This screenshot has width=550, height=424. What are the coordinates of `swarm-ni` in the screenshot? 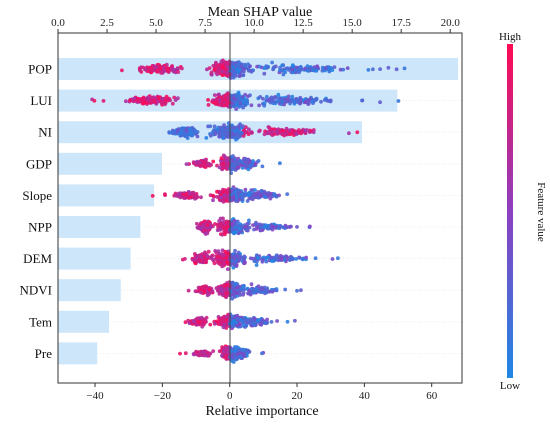 It's located at (263, 131).